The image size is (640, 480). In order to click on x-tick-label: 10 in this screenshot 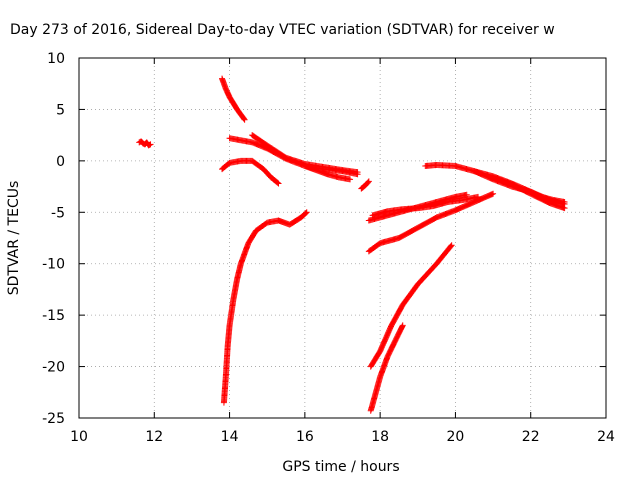, I will do `click(79, 437)`.